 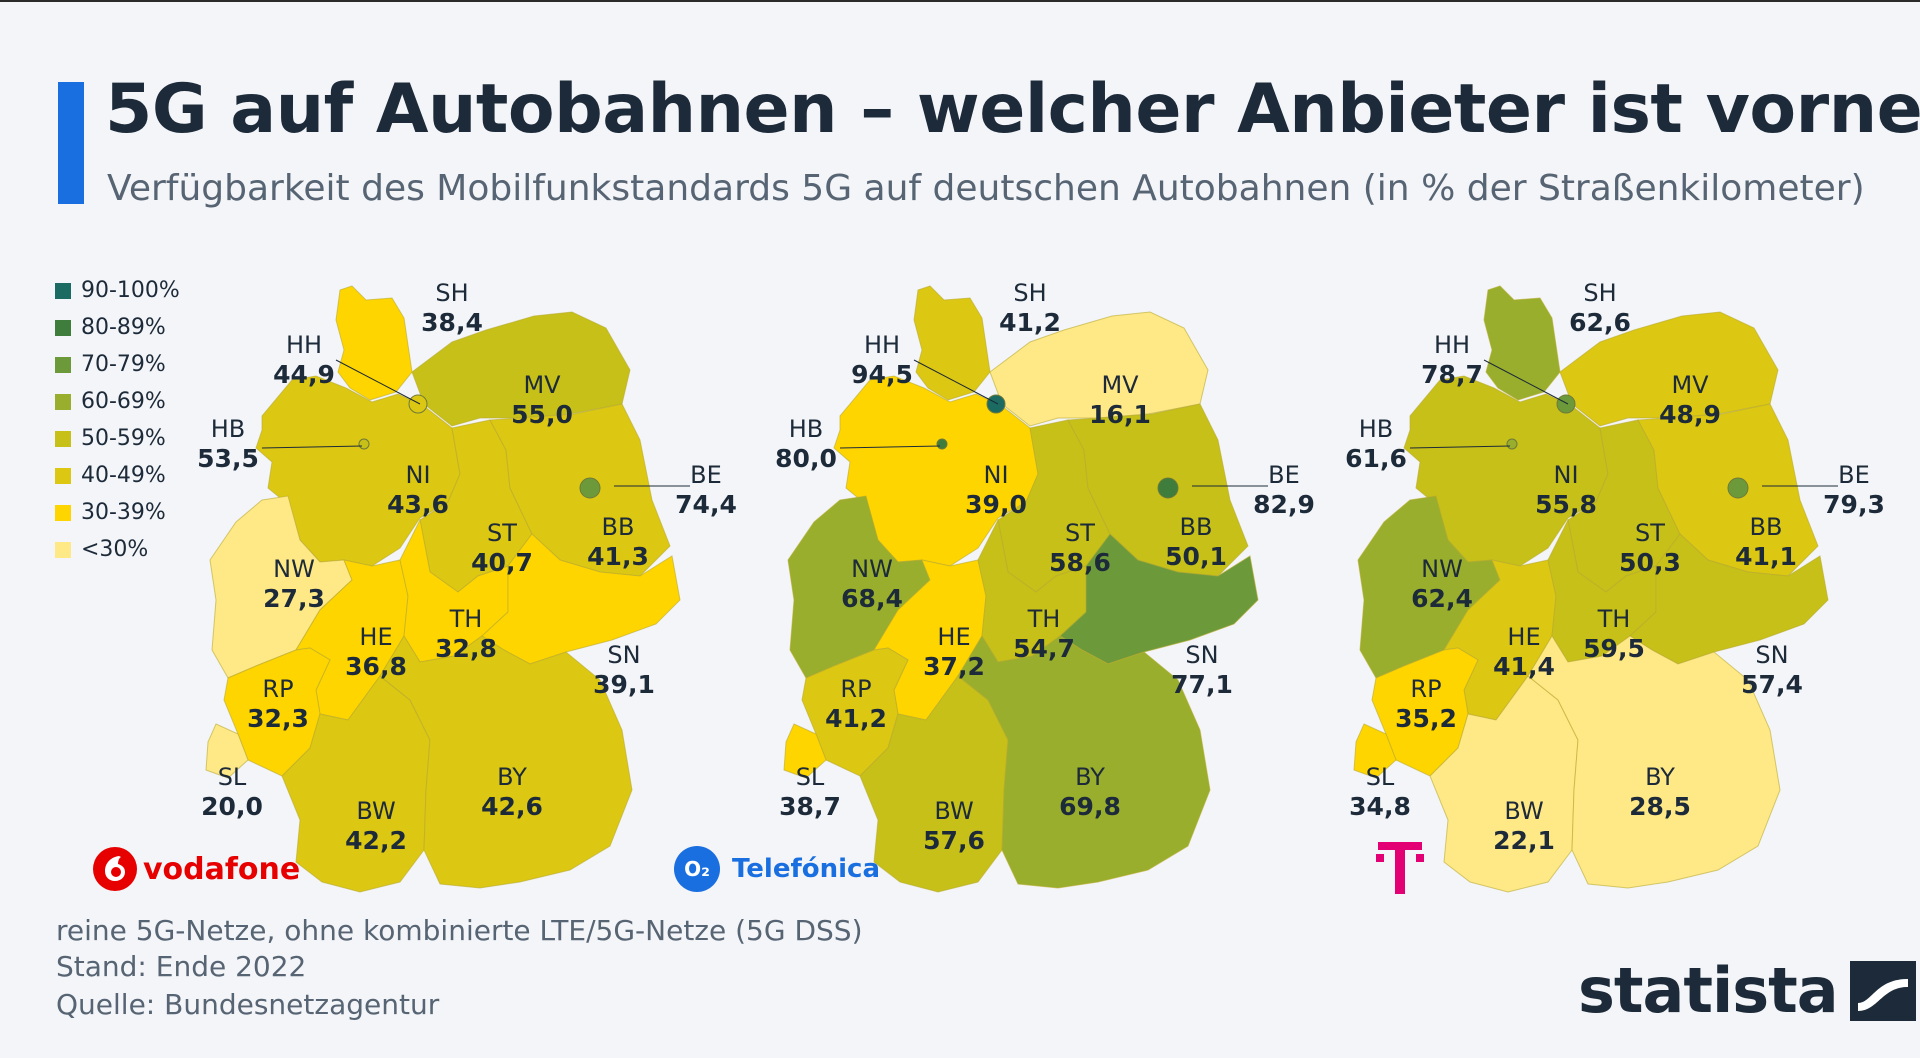 I want to click on region-label-th: TH 54,7, so click(x=1044, y=634).